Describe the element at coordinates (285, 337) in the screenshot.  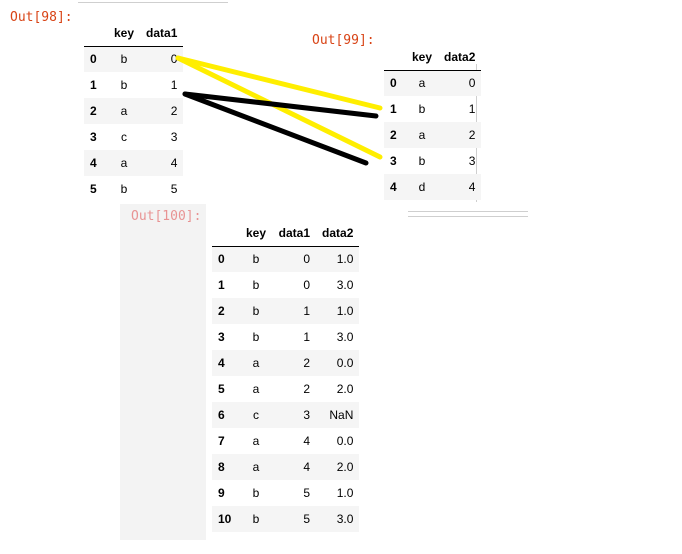
I see `table-row: 3 b 1 3.0` at that location.